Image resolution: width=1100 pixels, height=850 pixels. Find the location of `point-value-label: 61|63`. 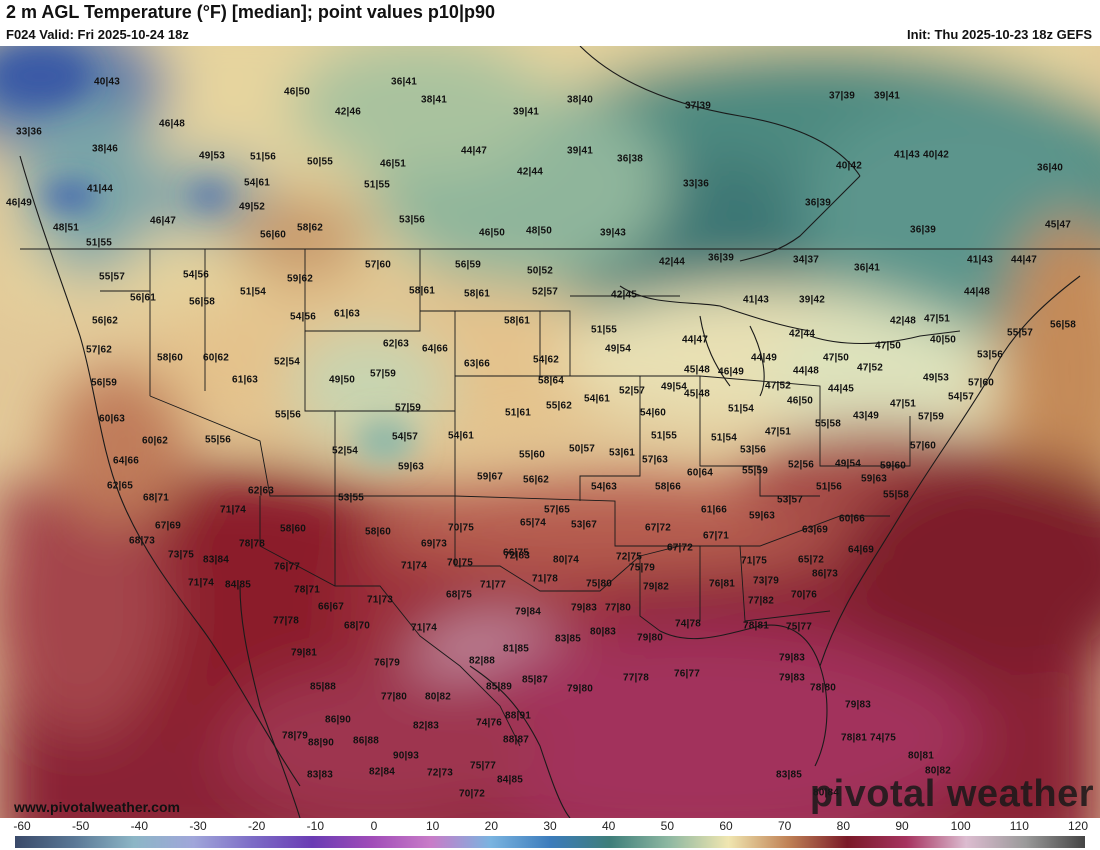

point-value-label: 61|63 is located at coordinates (245, 380).